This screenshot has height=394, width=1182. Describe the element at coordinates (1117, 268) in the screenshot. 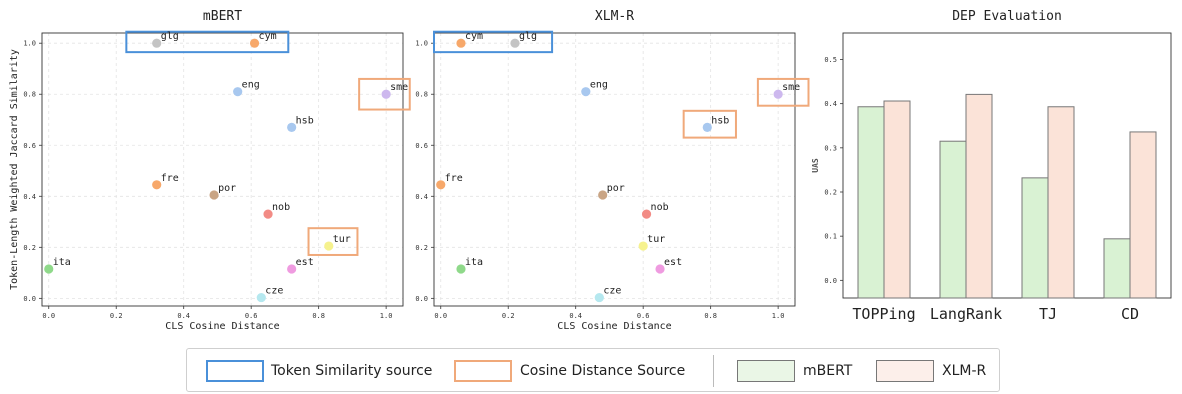

I see `bar-mBERT-CD` at that location.